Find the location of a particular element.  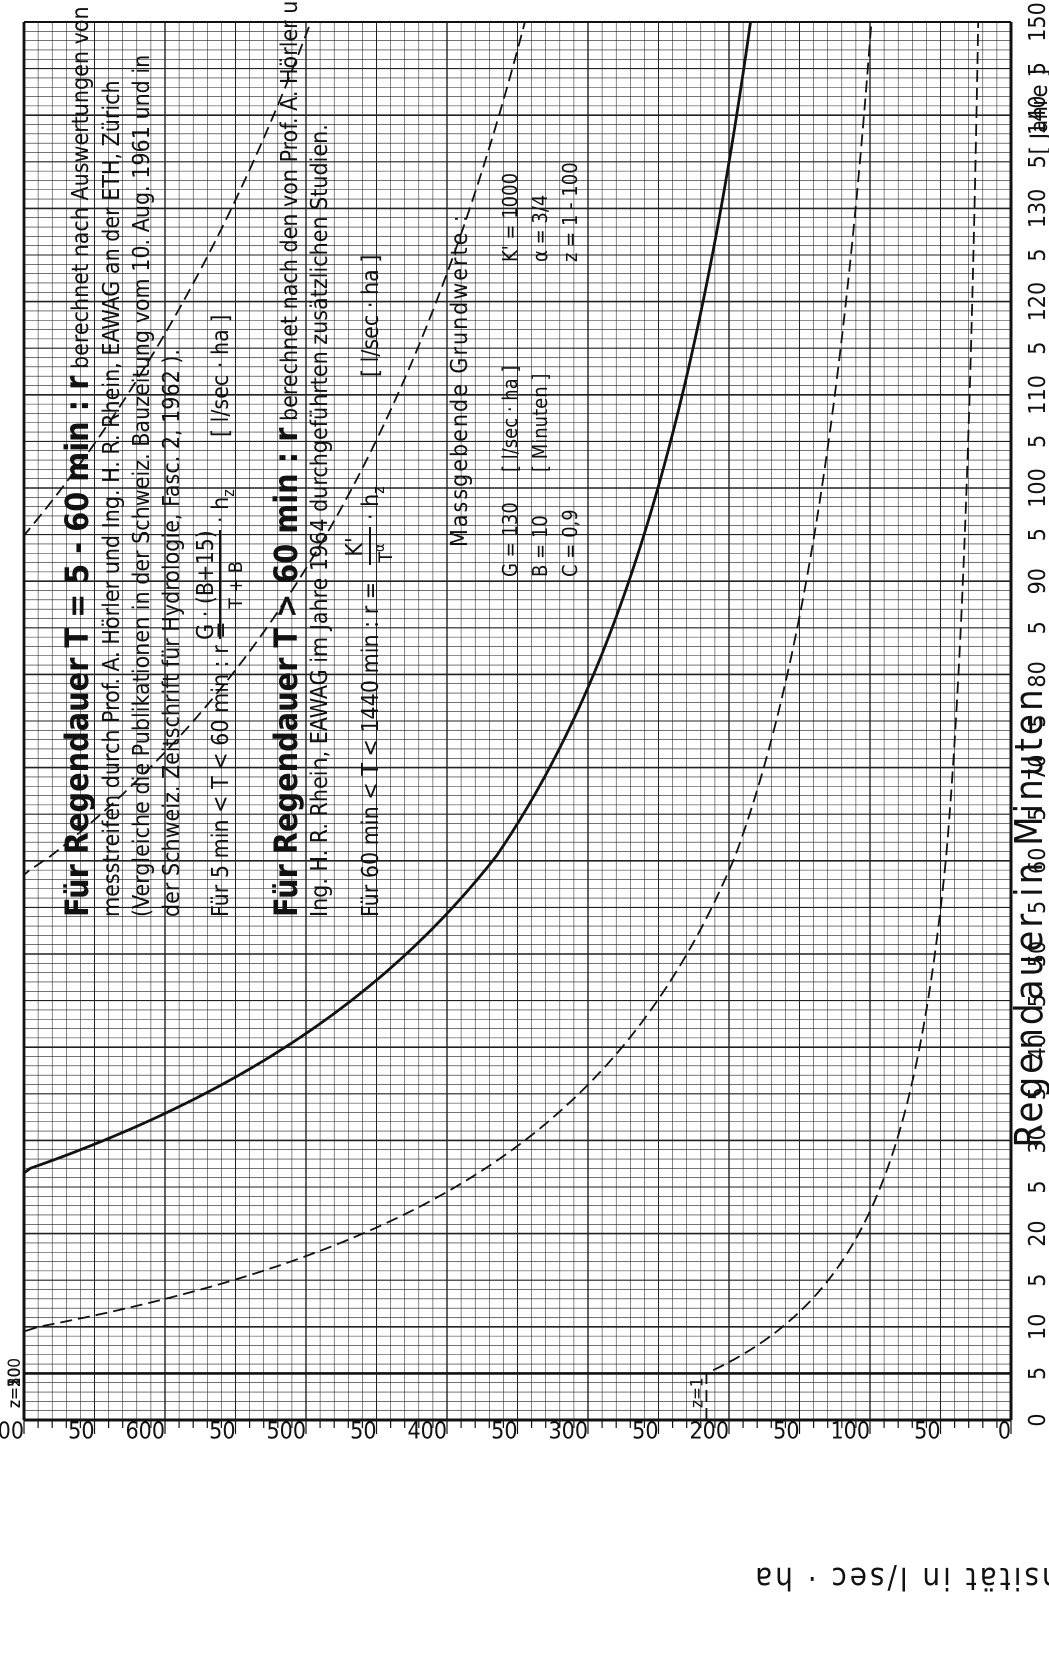

curve-label-z-10: z=10 is located at coordinates (15, 1388).